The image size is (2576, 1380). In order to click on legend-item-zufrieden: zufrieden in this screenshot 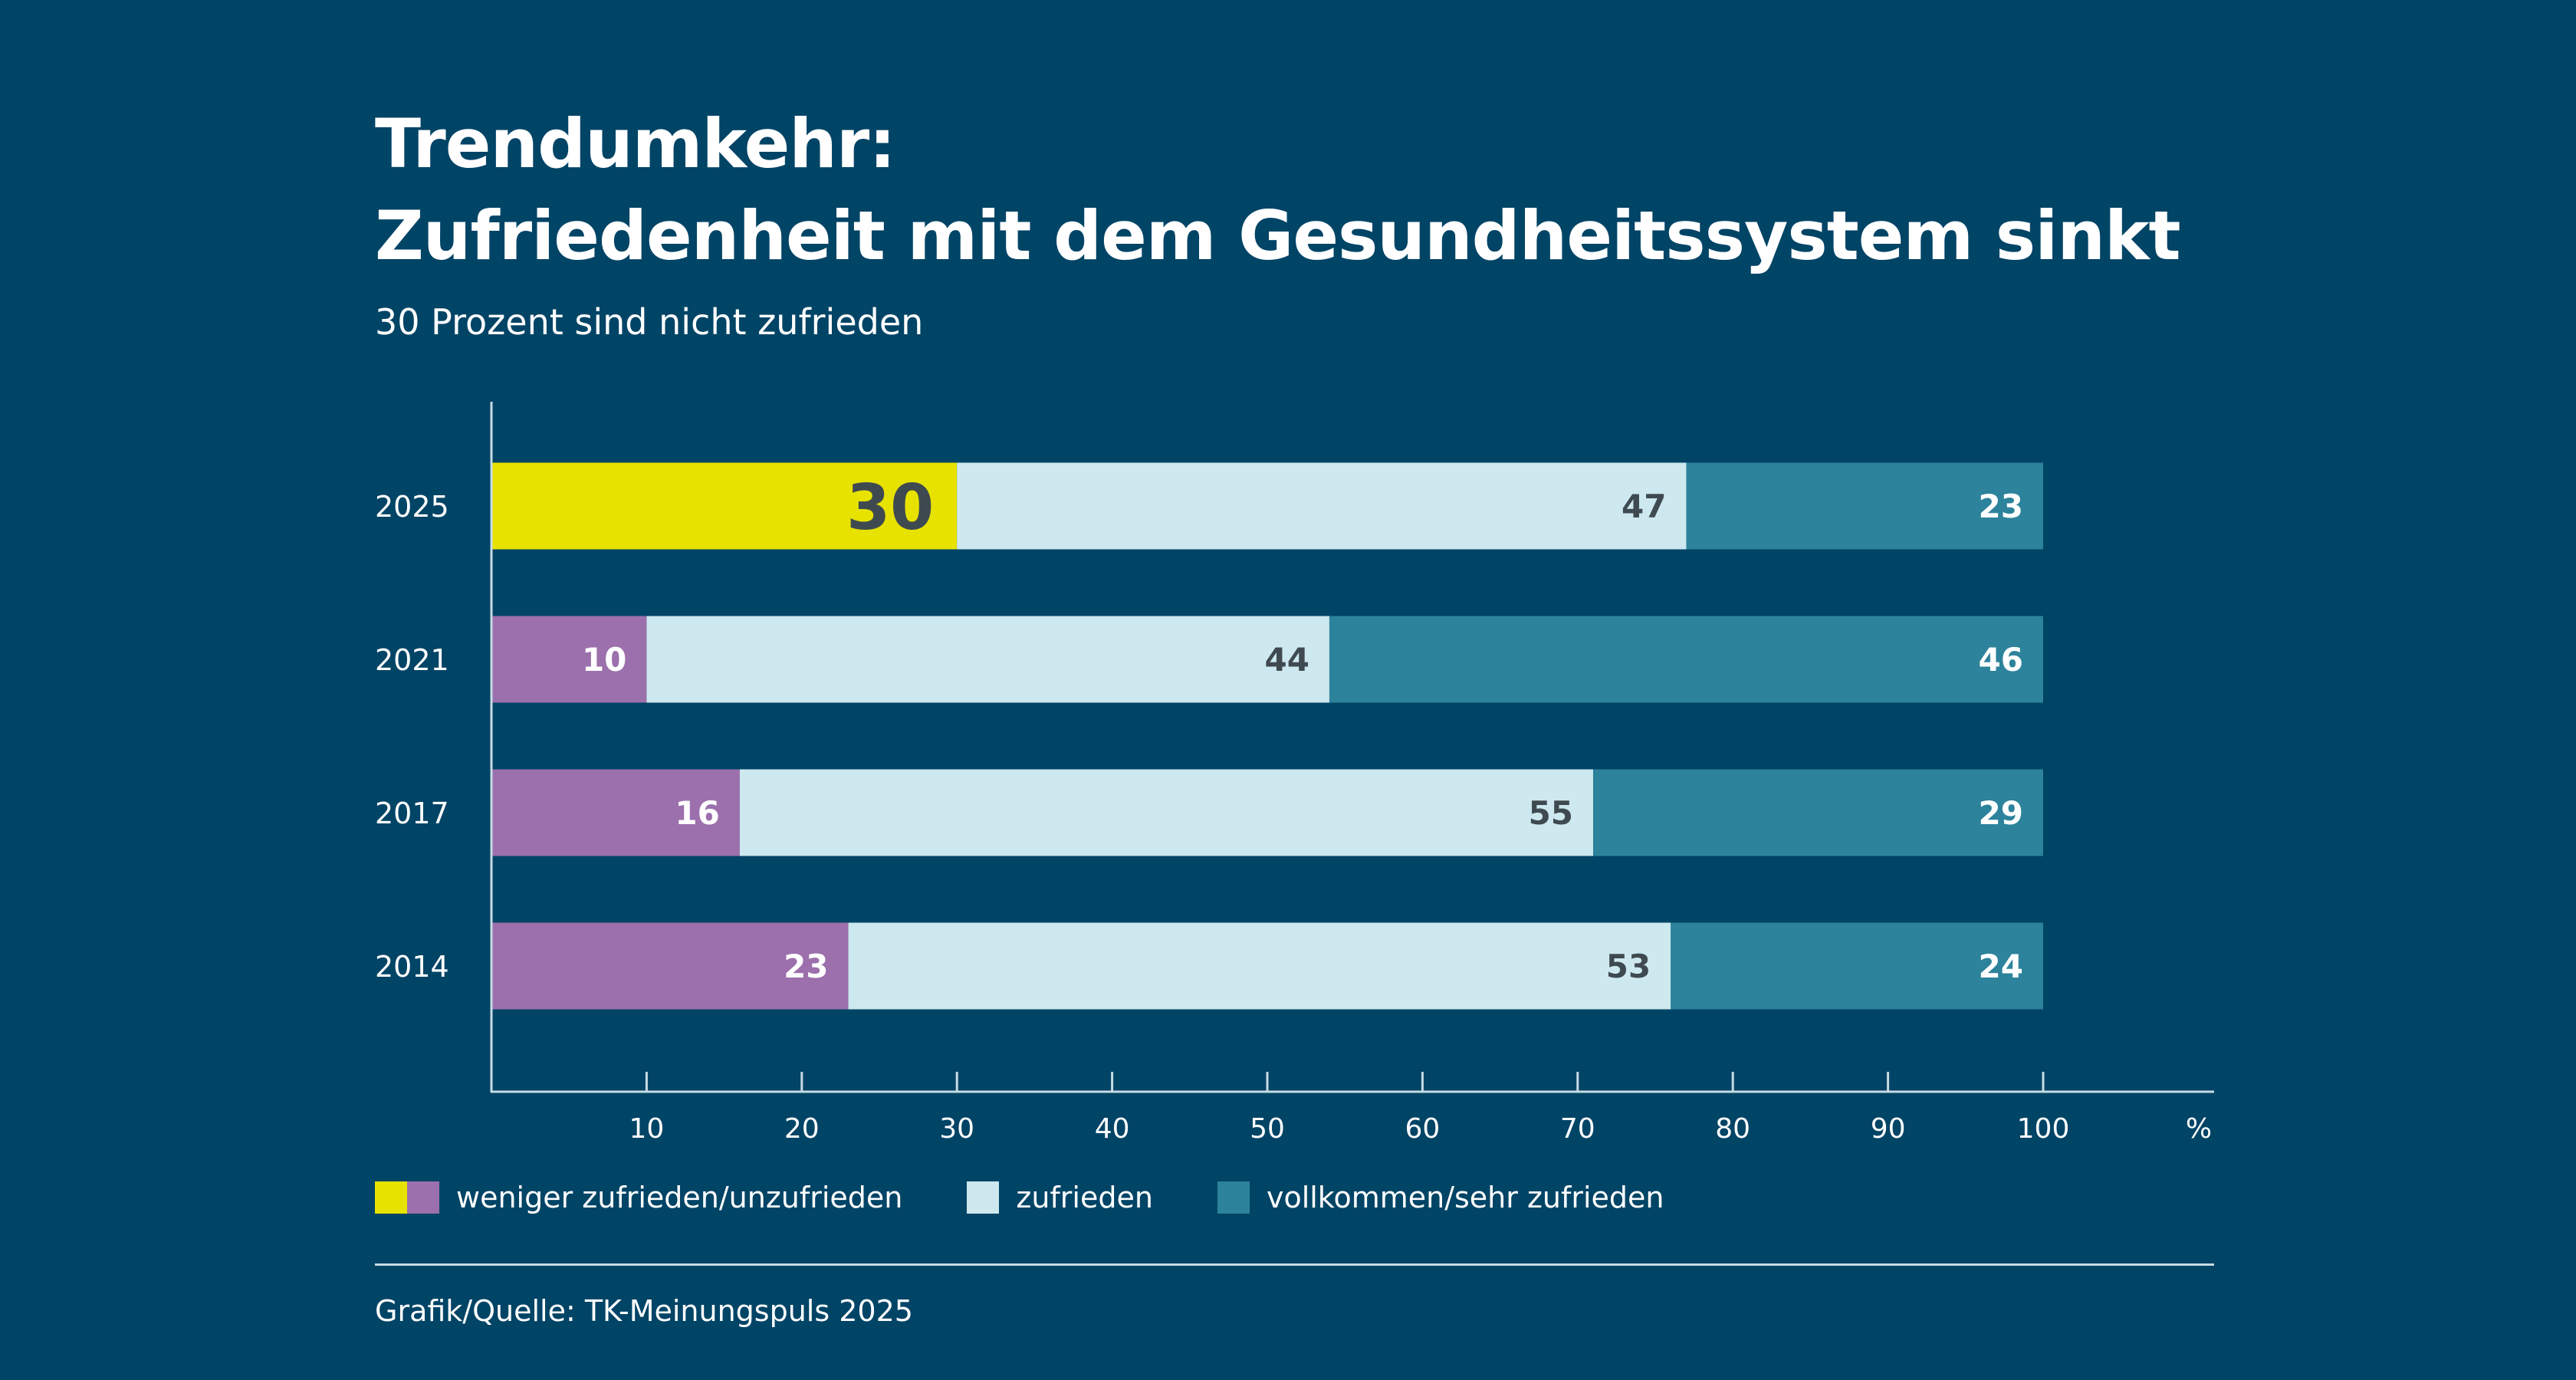, I will do `click(1060, 1198)`.